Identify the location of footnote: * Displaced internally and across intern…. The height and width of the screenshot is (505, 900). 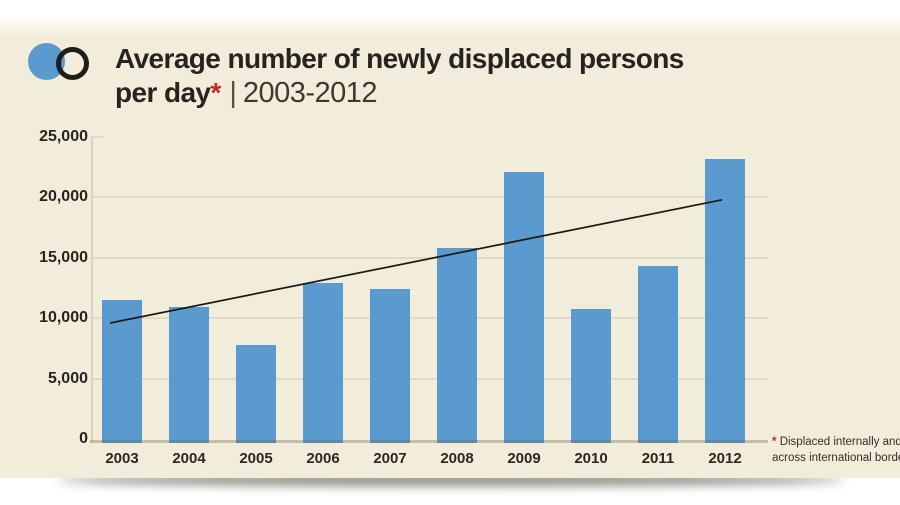
(836, 450).